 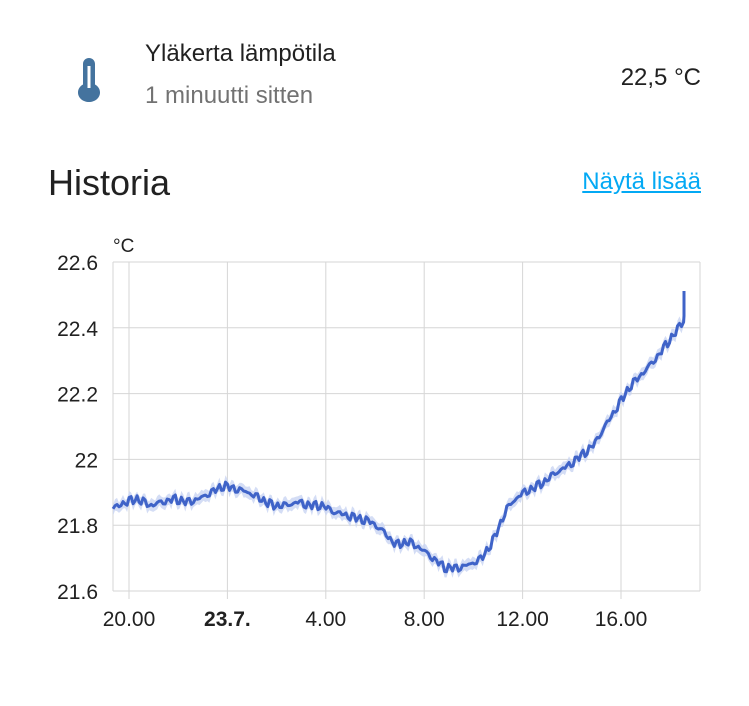 I want to click on y-tick-label: 22.4, so click(x=77, y=329).